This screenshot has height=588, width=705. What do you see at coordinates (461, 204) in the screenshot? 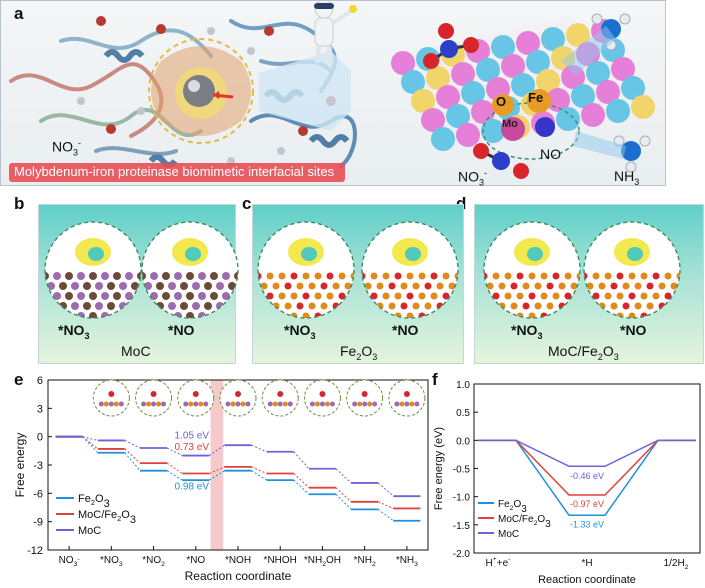
I see `panel-label-d: d` at bounding box center [461, 204].